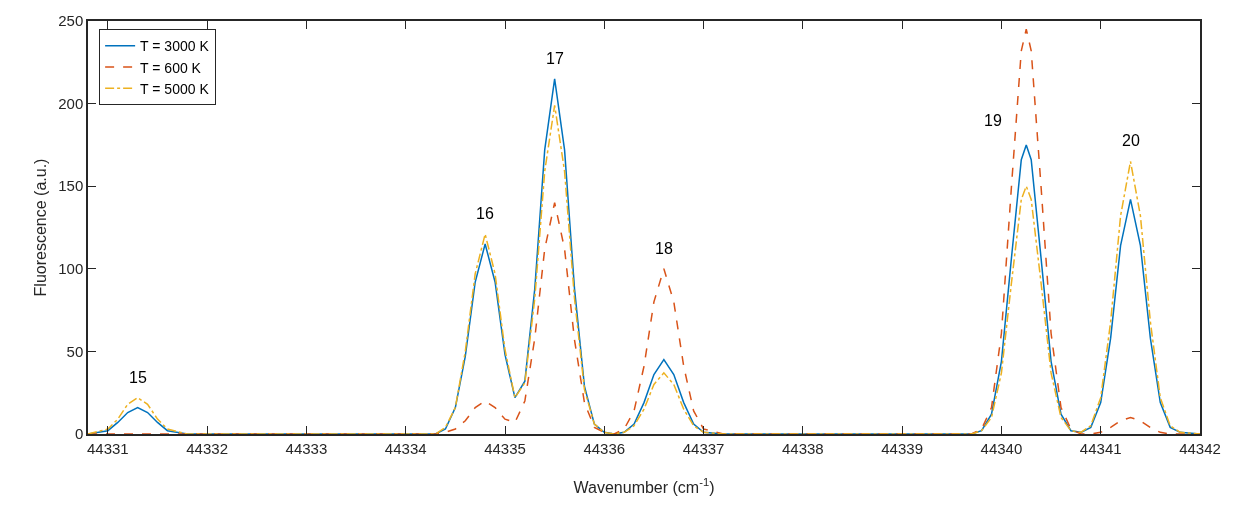 This screenshot has height=512, width=1242. I want to click on y-axis-title: Fluorescence (a.u.), so click(40, 227).